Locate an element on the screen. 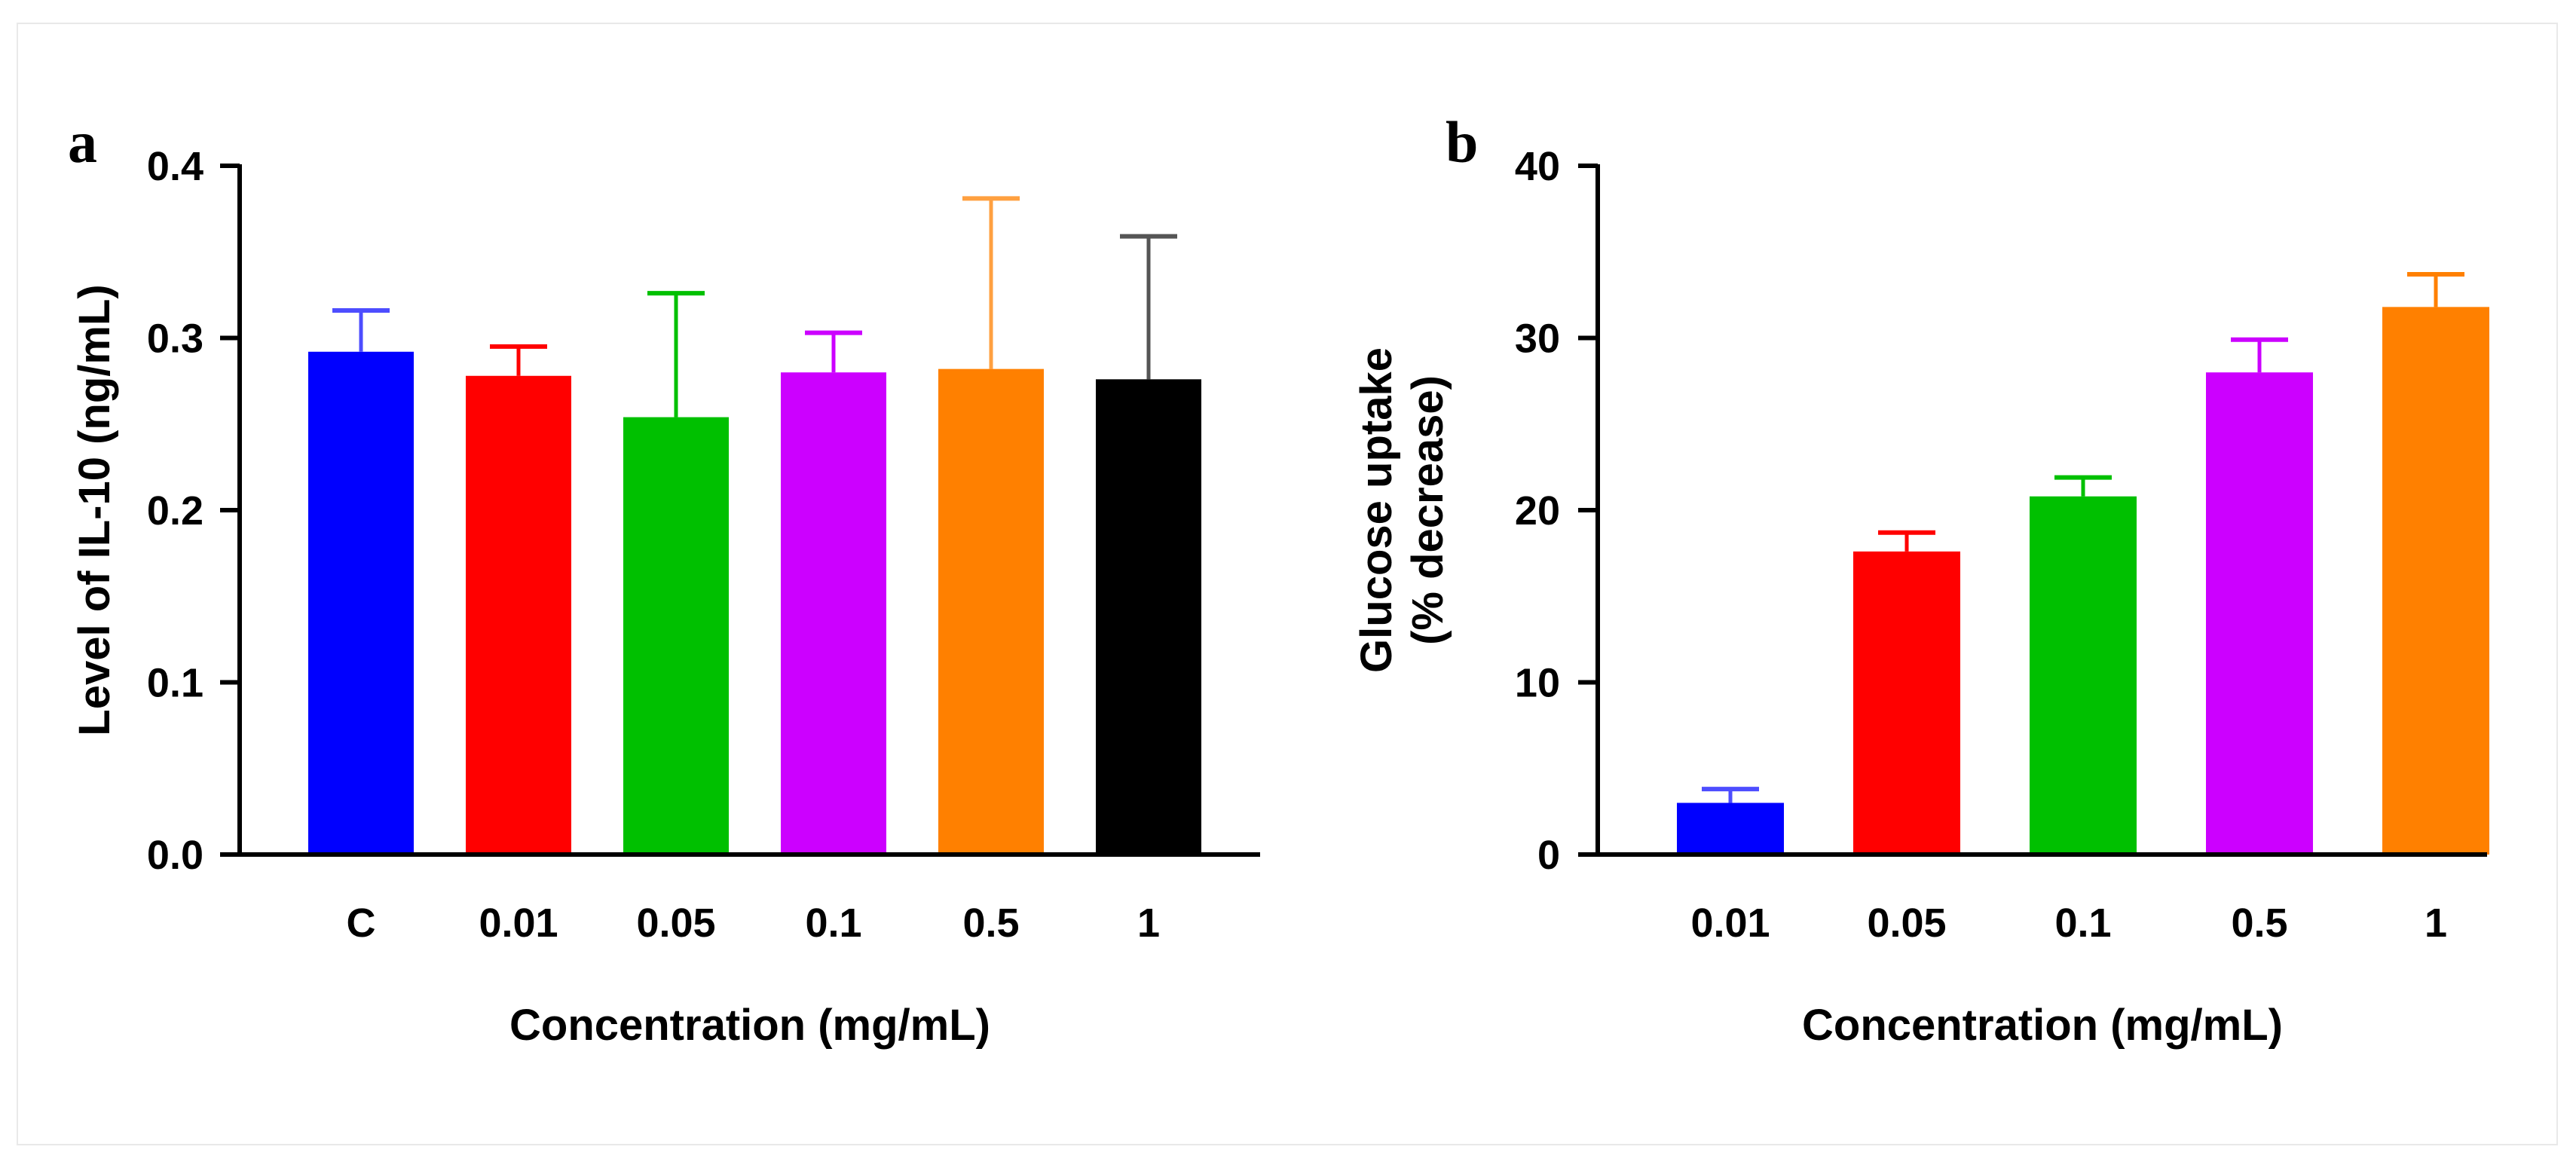  panel-b-y-tick-label: 10 is located at coordinates (1538, 683).